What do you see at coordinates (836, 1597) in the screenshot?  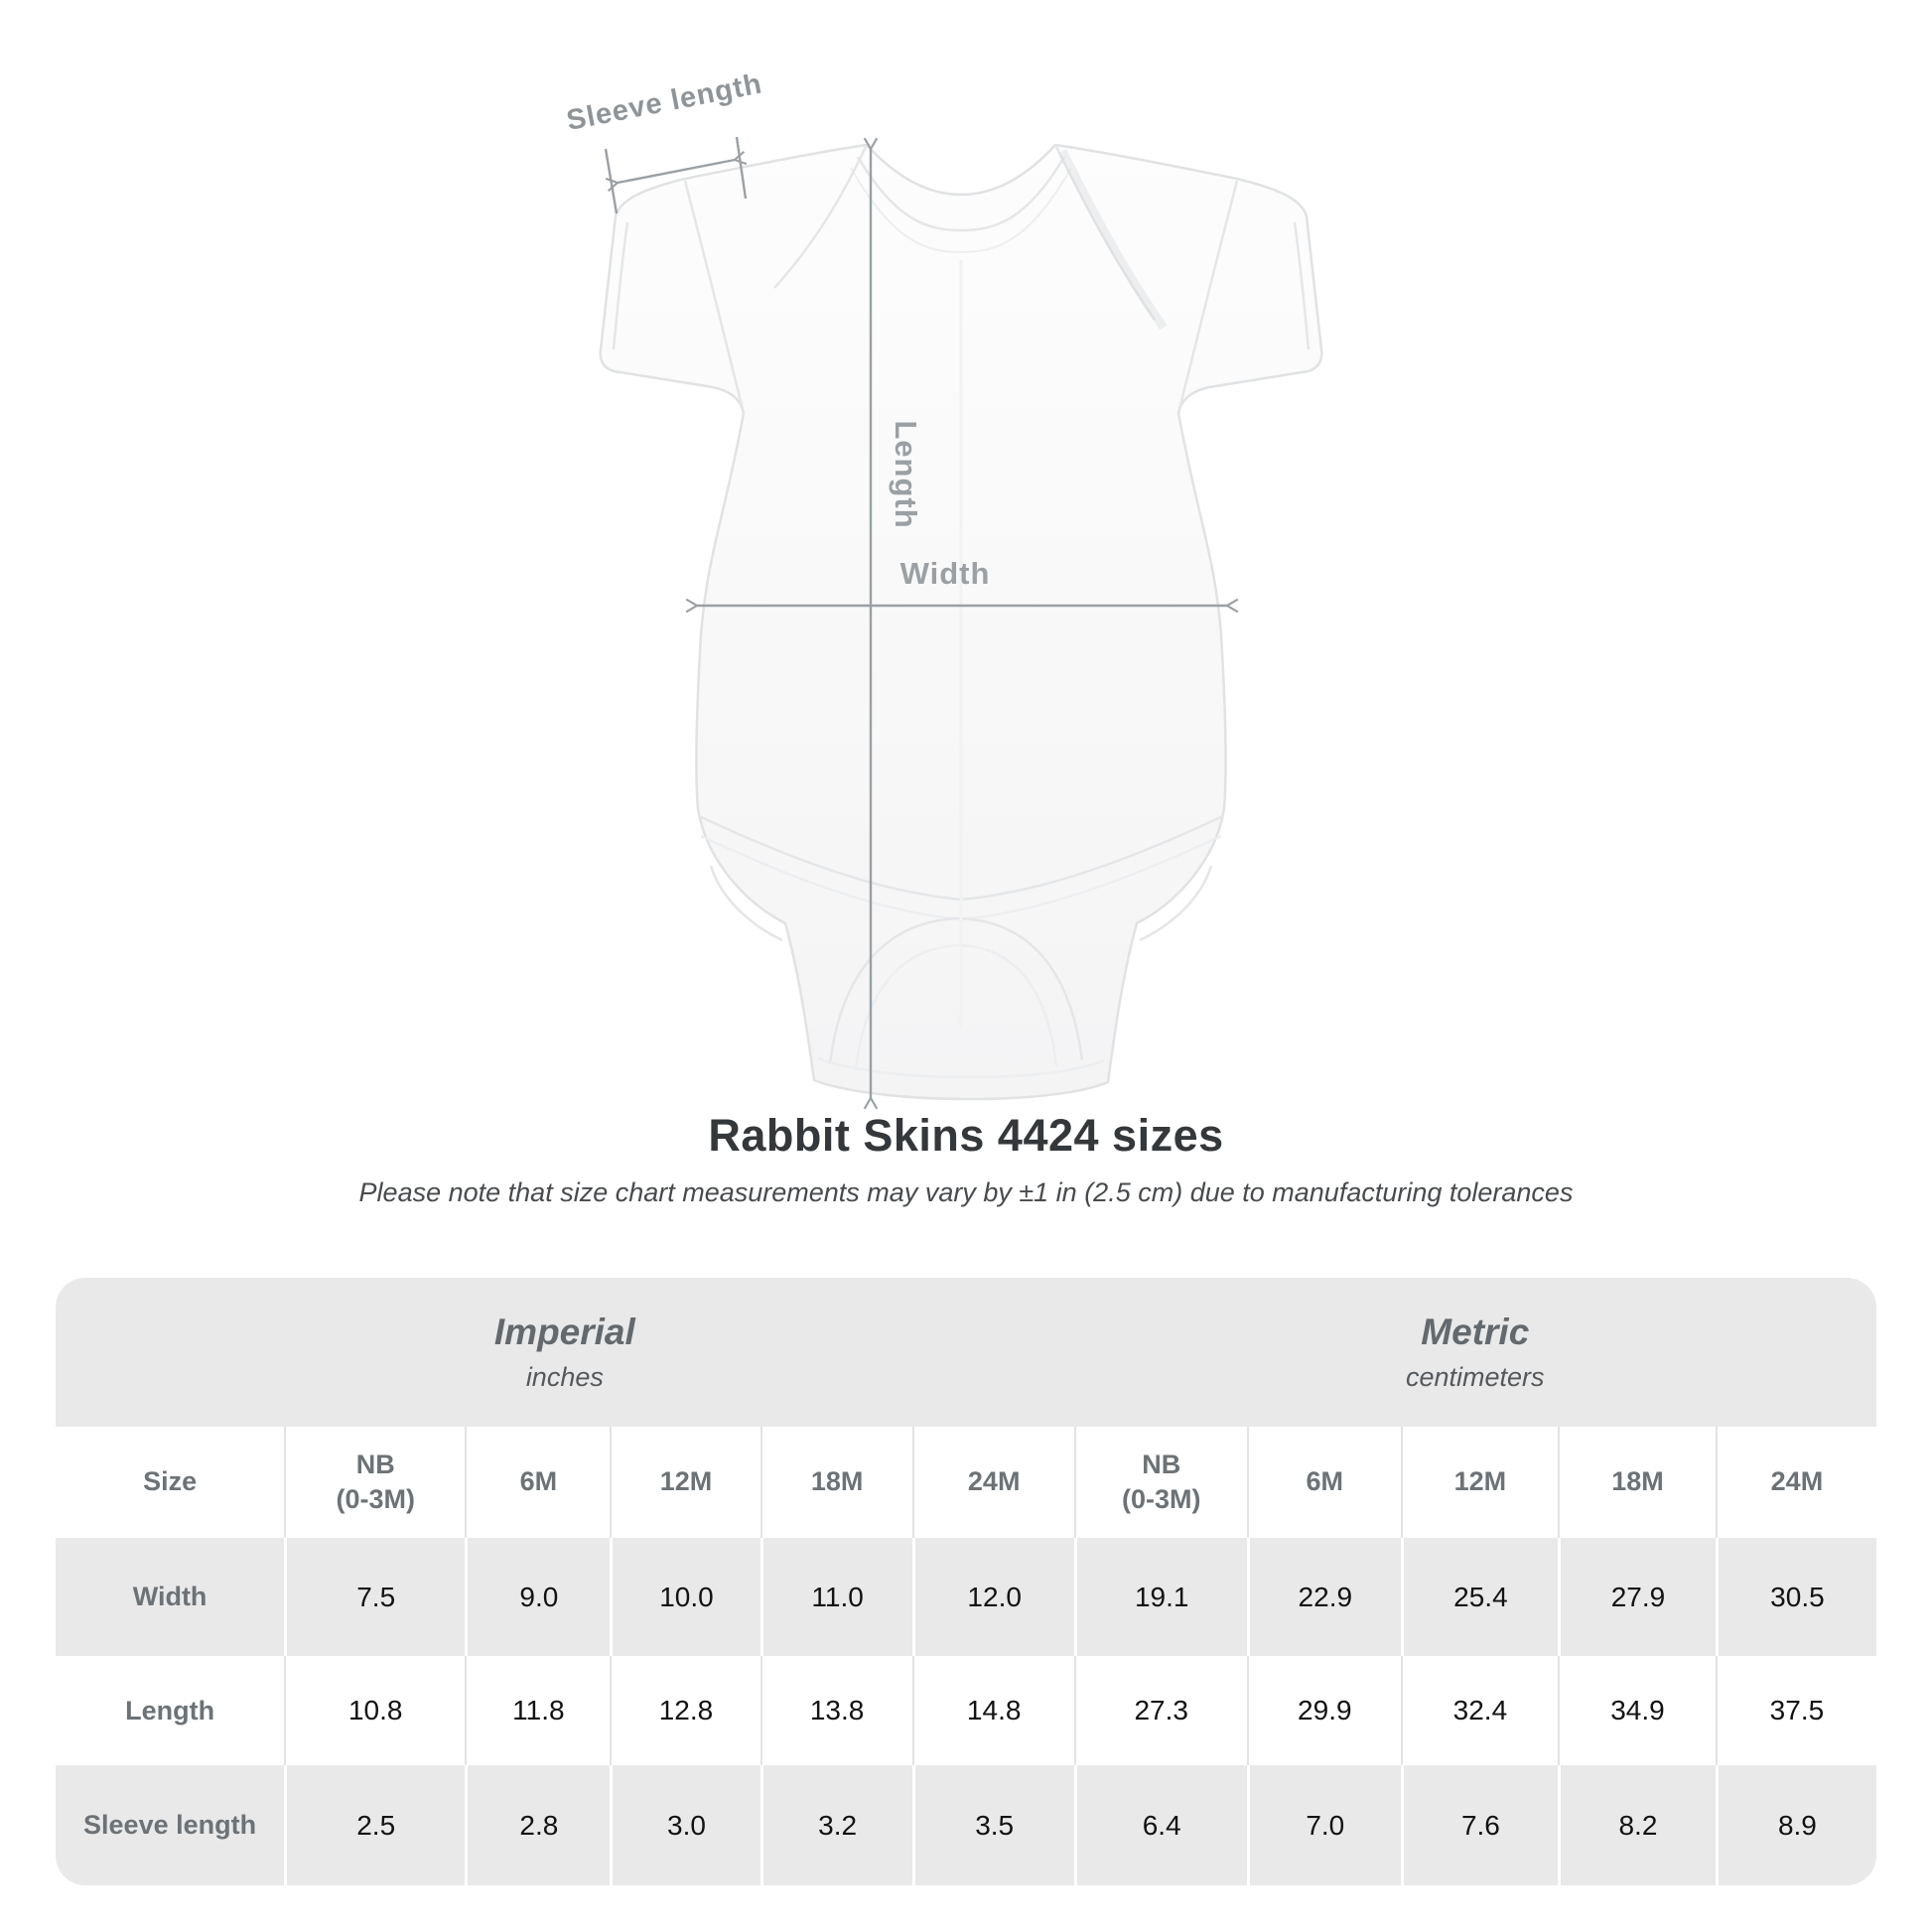 I see `table-cell: 11.0` at bounding box center [836, 1597].